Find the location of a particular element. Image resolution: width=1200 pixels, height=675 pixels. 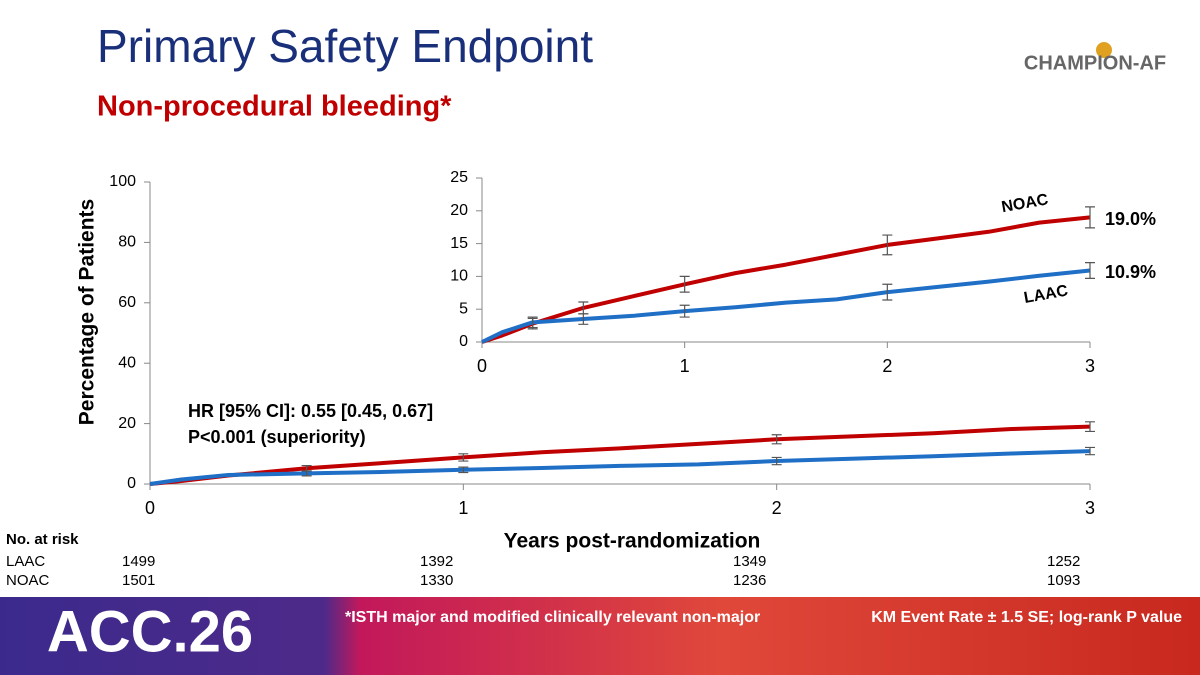

value-label: 19.0% is located at coordinates (1130, 219).